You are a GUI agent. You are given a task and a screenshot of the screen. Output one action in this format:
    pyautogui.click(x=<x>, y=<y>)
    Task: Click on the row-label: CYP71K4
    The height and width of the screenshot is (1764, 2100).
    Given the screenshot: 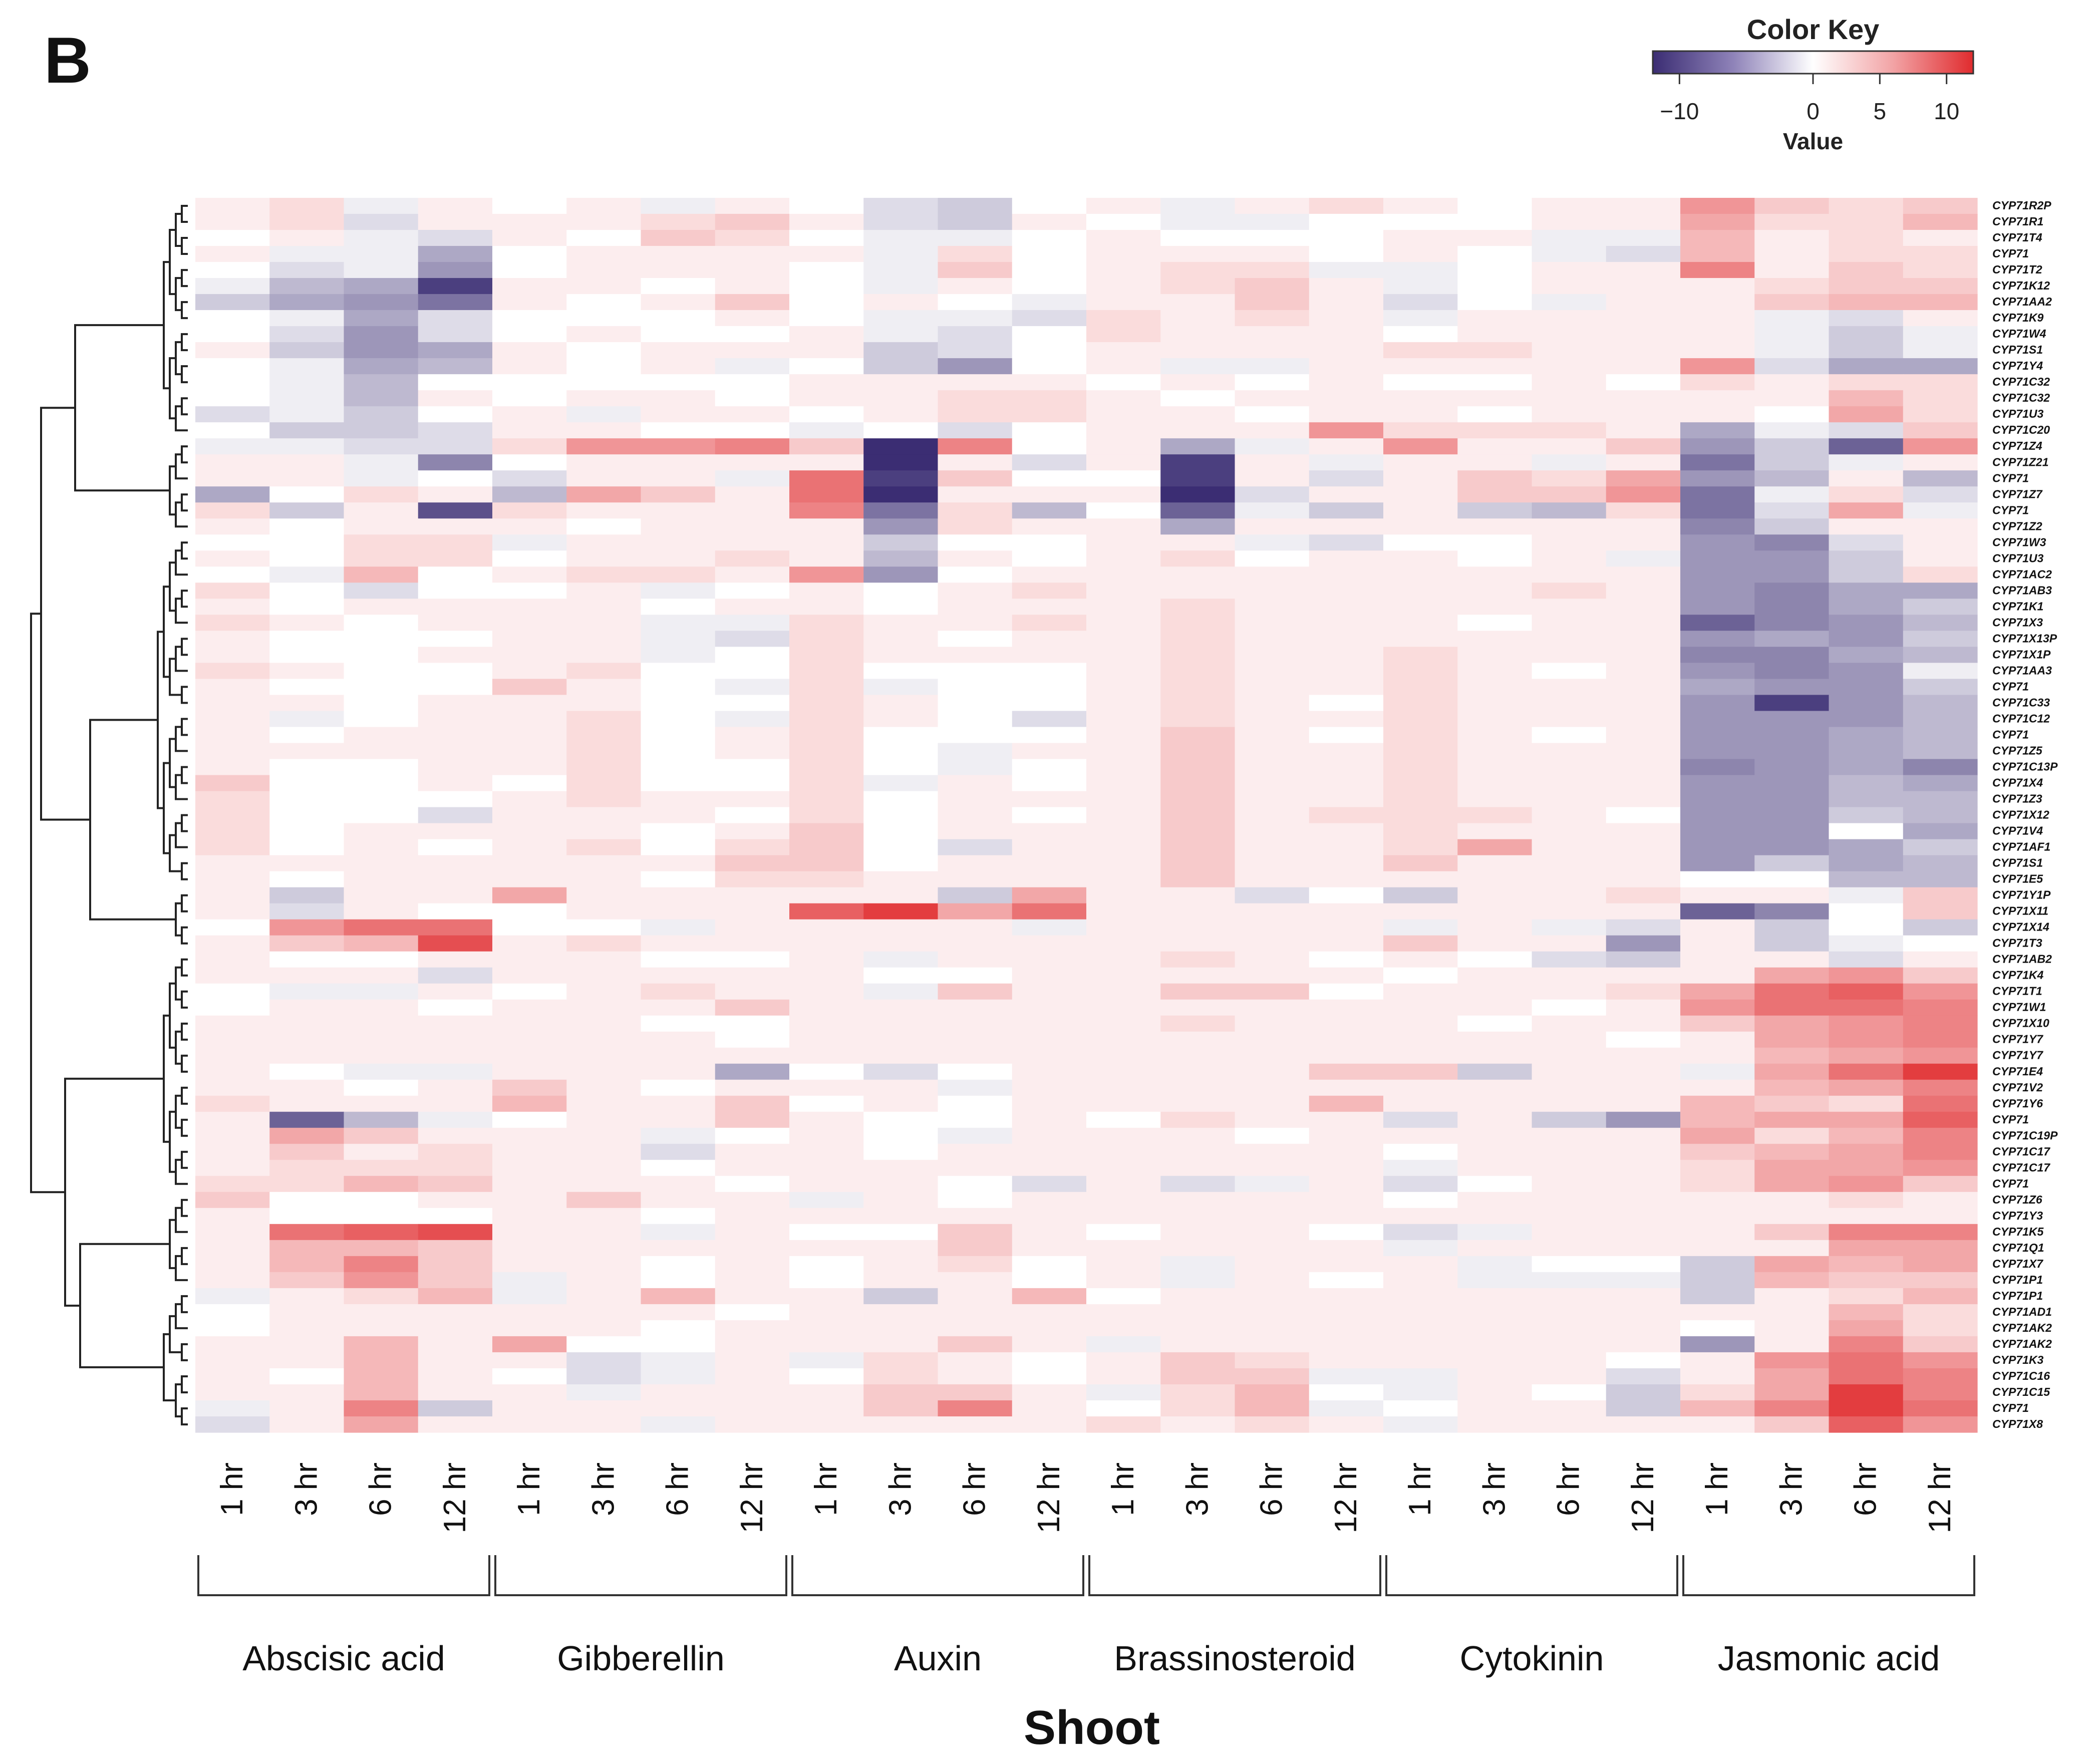 What is the action you would take?
    pyautogui.click(x=2017, y=975)
    